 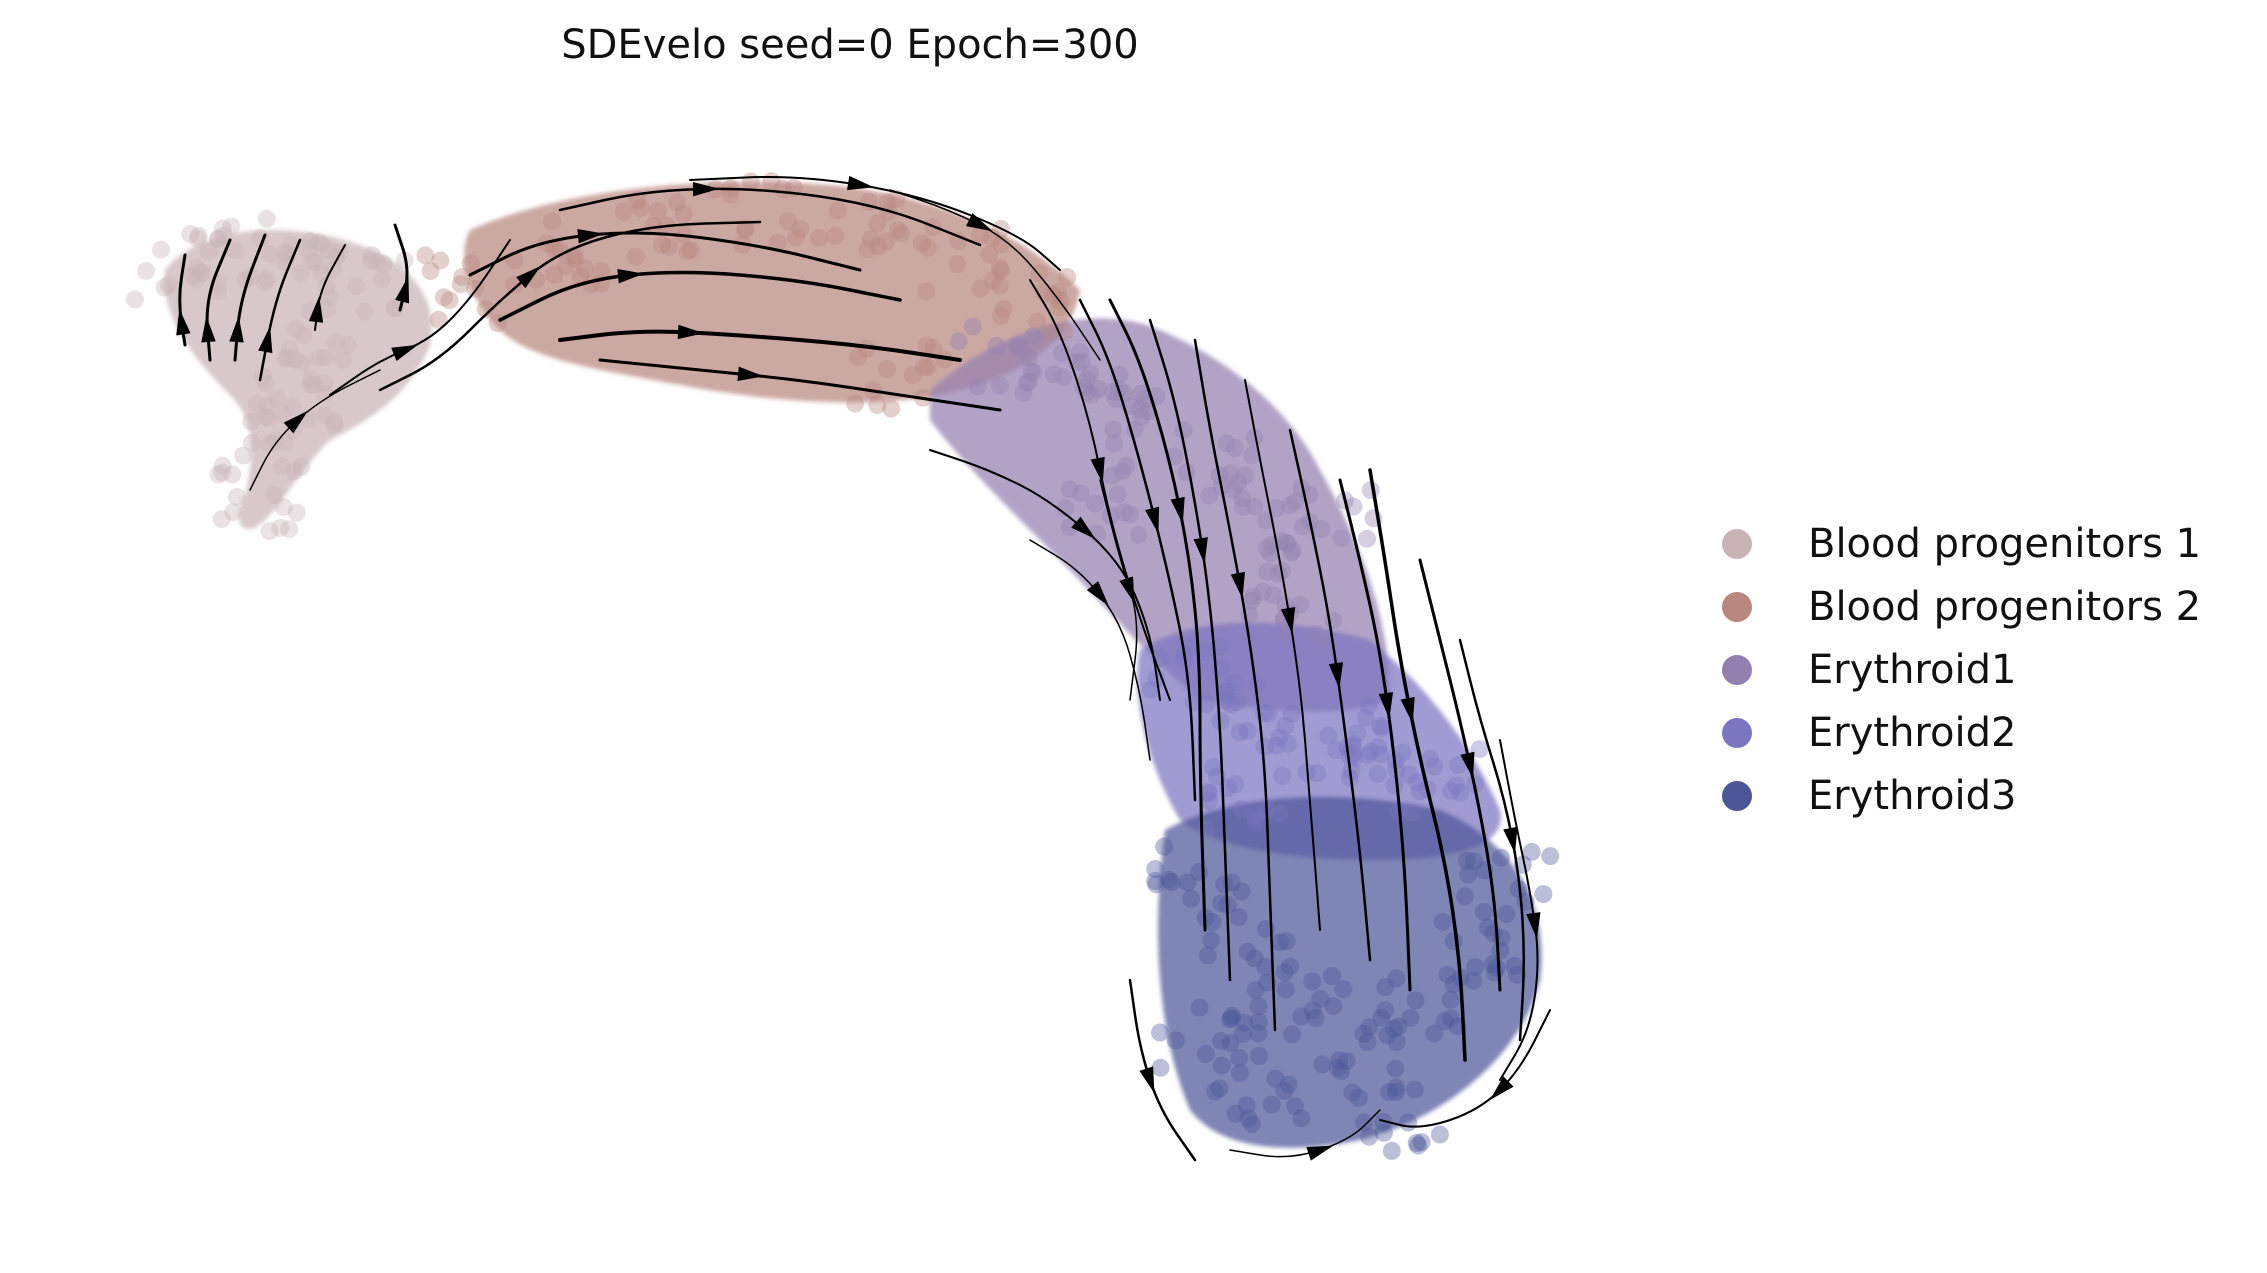 I want to click on legend-label: Erythroid3, so click(x=1912, y=795).